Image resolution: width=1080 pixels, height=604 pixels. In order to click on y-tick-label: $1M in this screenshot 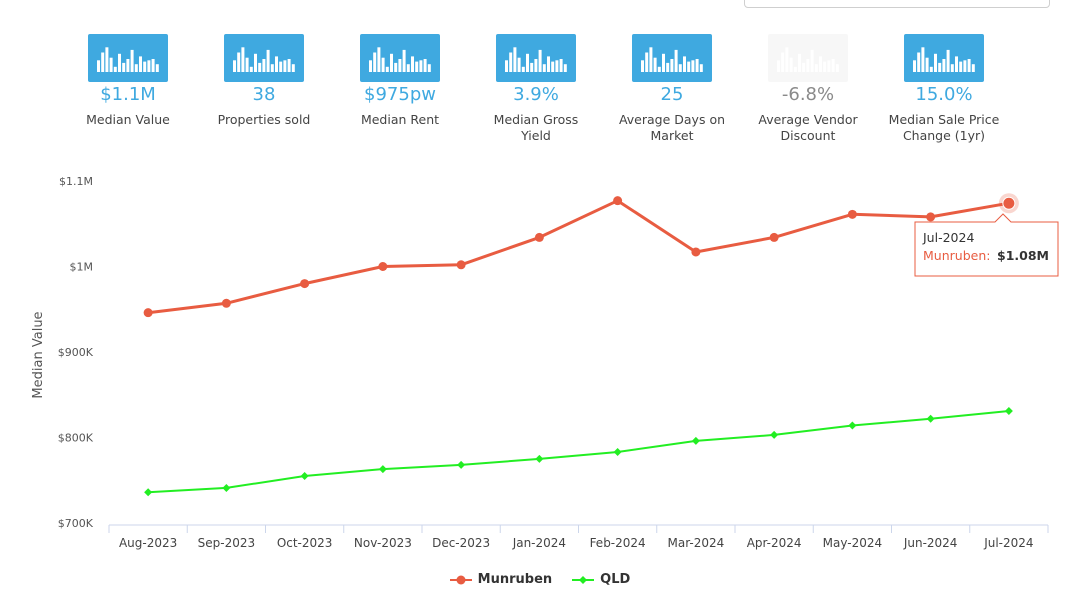, I will do `click(82, 267)`.